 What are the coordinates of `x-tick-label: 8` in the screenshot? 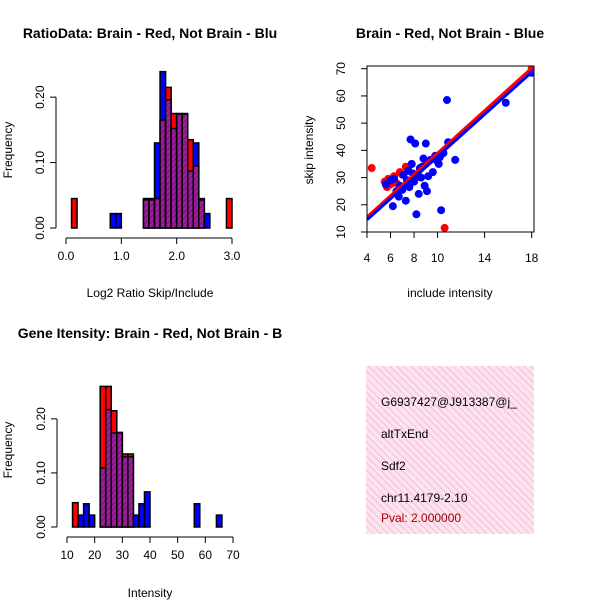 It's located at (414, 258).